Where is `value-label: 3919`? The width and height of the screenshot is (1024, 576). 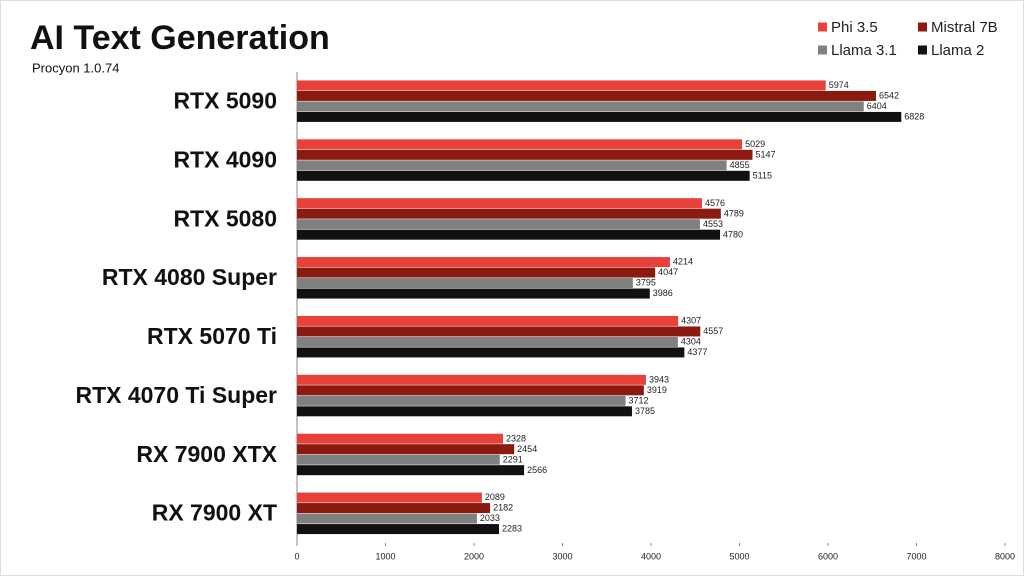
value-label: 3919 is located at coordinates (657, 390).